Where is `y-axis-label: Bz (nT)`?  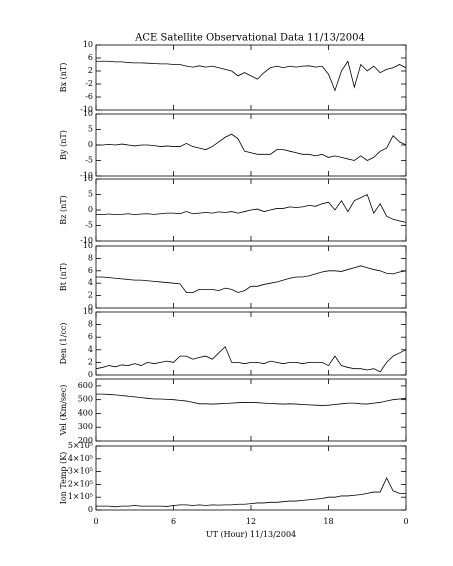 y-axis-label: Bz (nT) is located at coordinates (63, 209).